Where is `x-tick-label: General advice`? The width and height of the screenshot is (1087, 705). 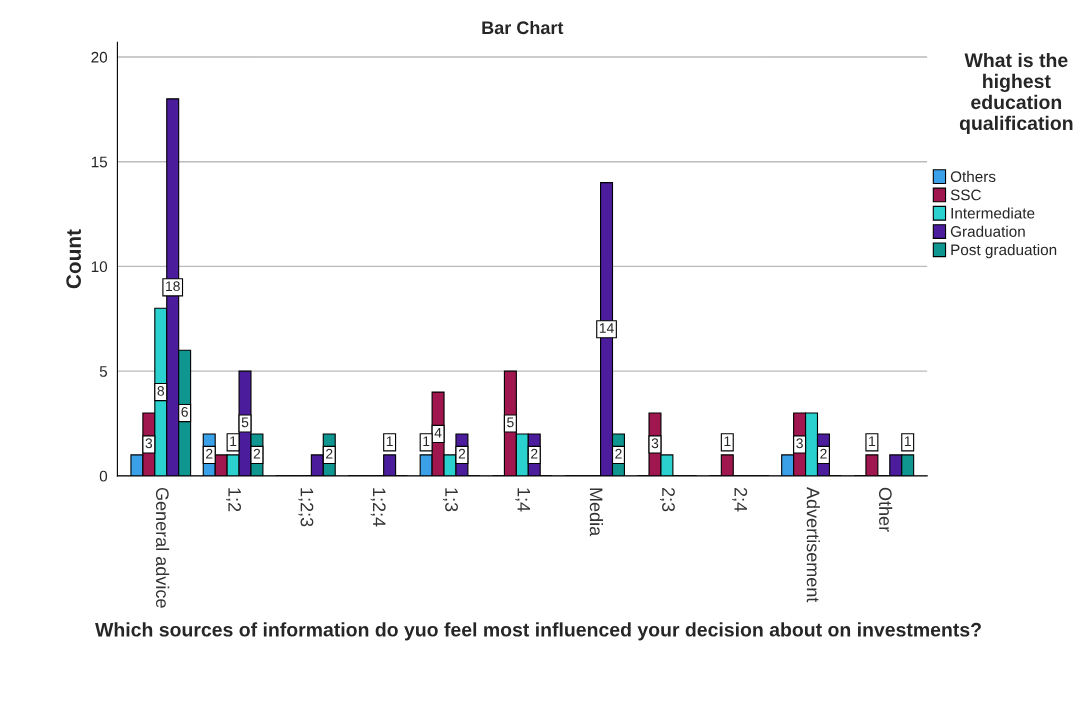
x-tick-label: General advice is located at coordinates (162, 547).